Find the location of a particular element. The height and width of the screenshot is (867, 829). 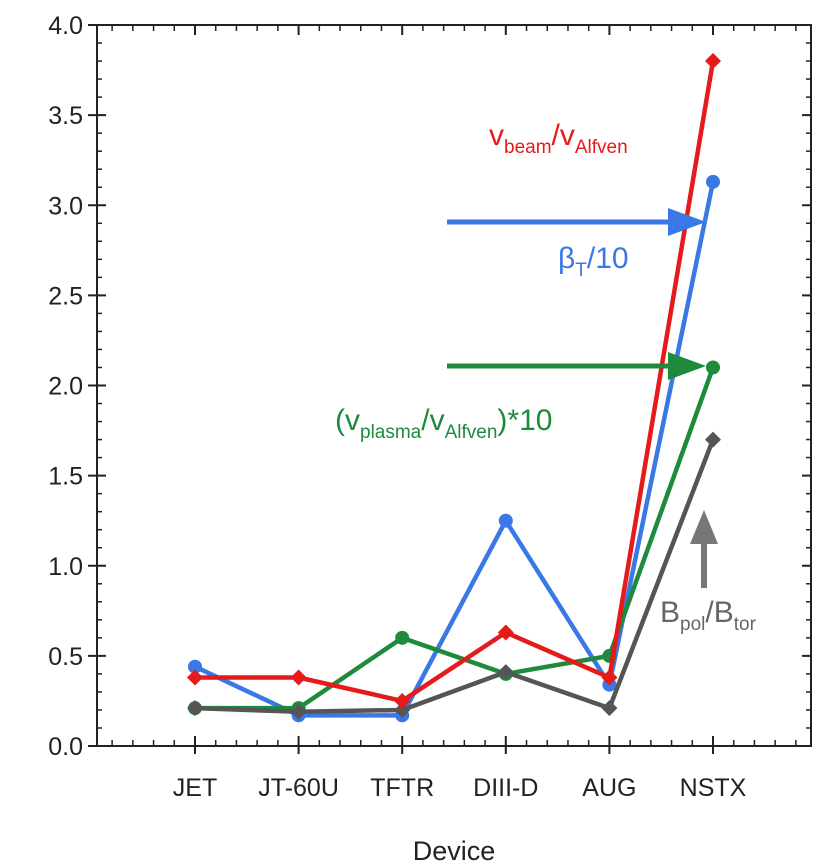

annotation-beta: βT/10 is located at coordinates (593, 261).